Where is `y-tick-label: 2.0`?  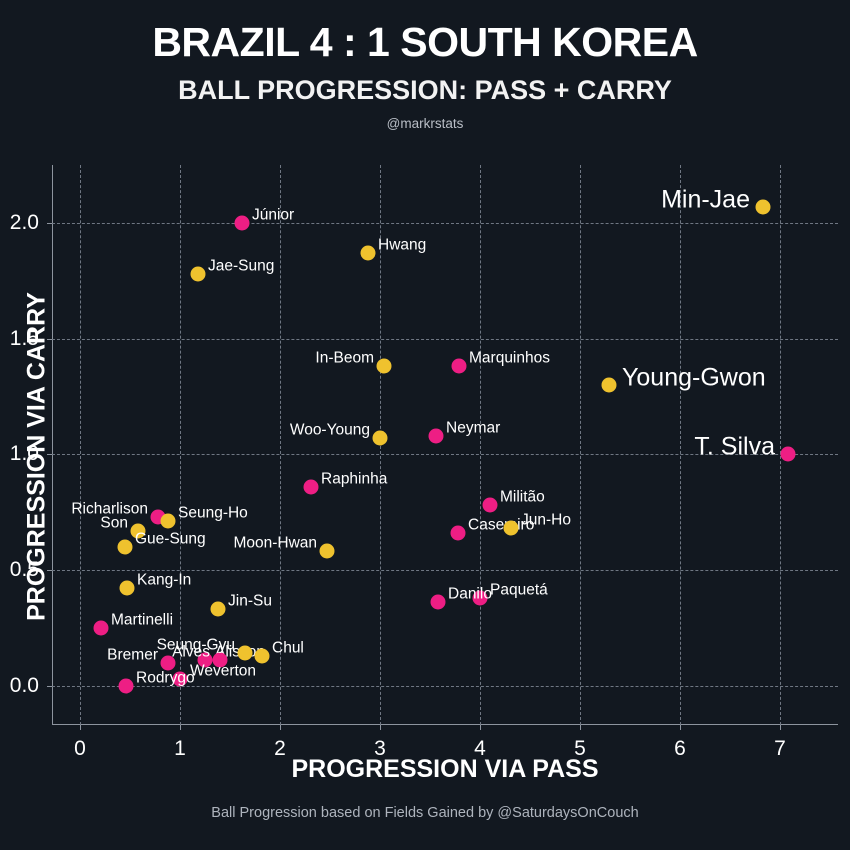
y-tick-label: 2.0 is located at coordinates (24, 222).